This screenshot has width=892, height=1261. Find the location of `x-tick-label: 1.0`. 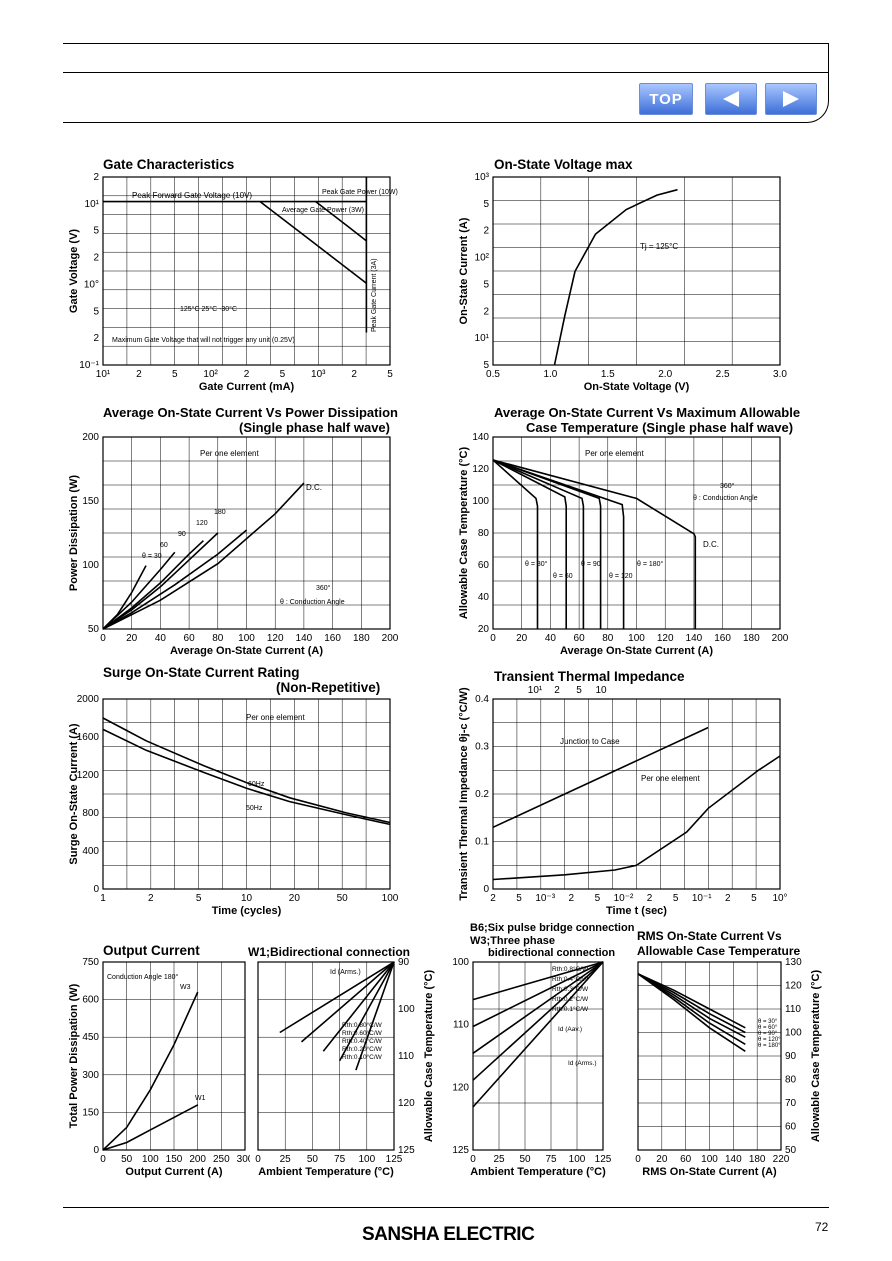

x-tick-label: 1.0 is located at coordinates (550, 374).